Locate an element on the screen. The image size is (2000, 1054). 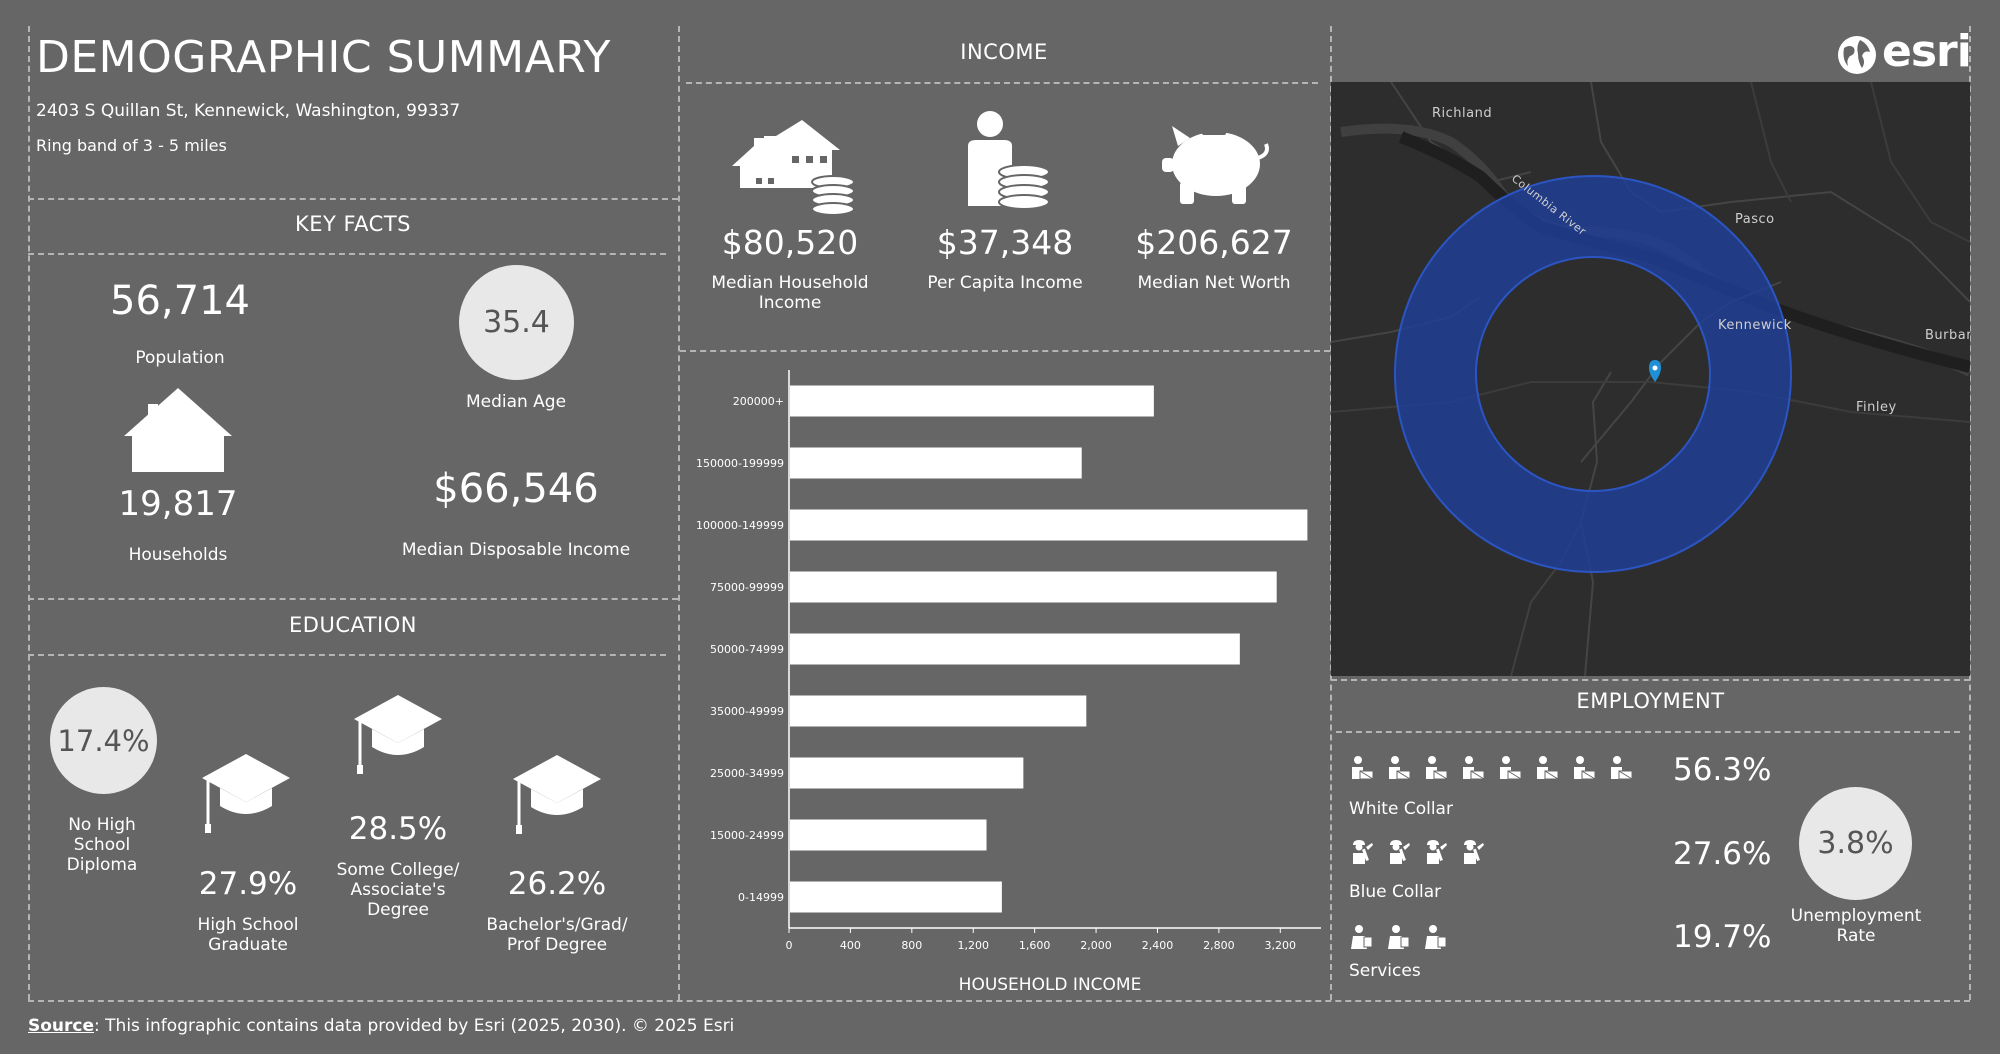
household-income-value: $80,520 is located at coordinates (790, 242).